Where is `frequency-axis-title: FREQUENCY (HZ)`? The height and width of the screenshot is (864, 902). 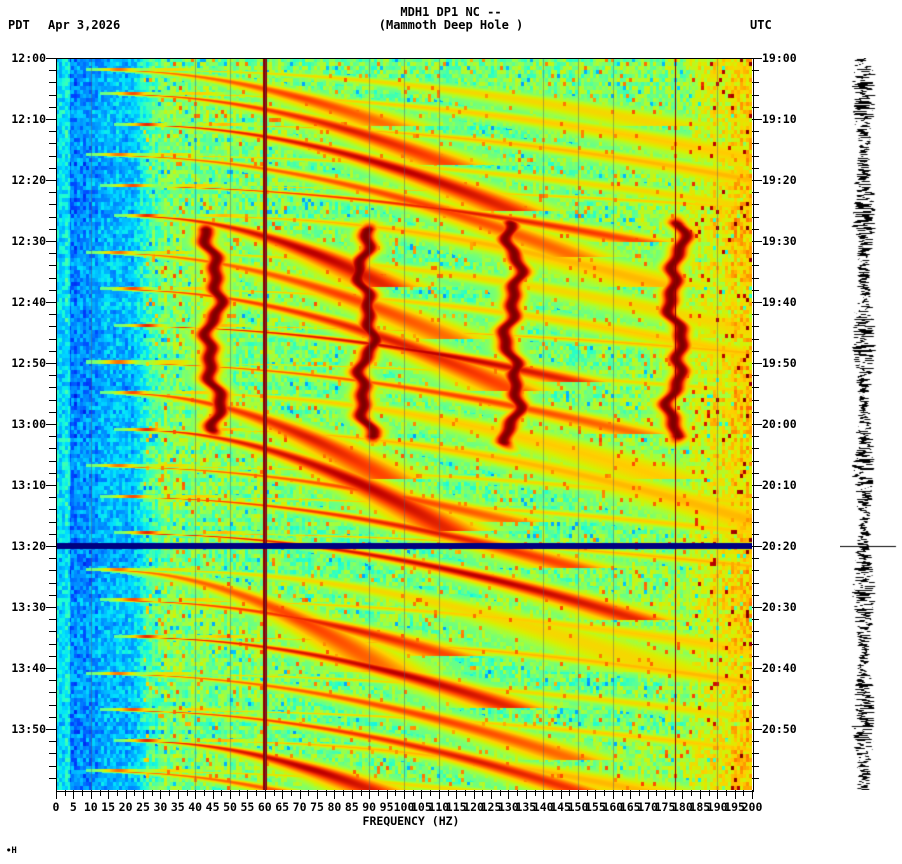 frequency-axis-title: FREQUENCY (HZ) is located at coordinates (451, 821).